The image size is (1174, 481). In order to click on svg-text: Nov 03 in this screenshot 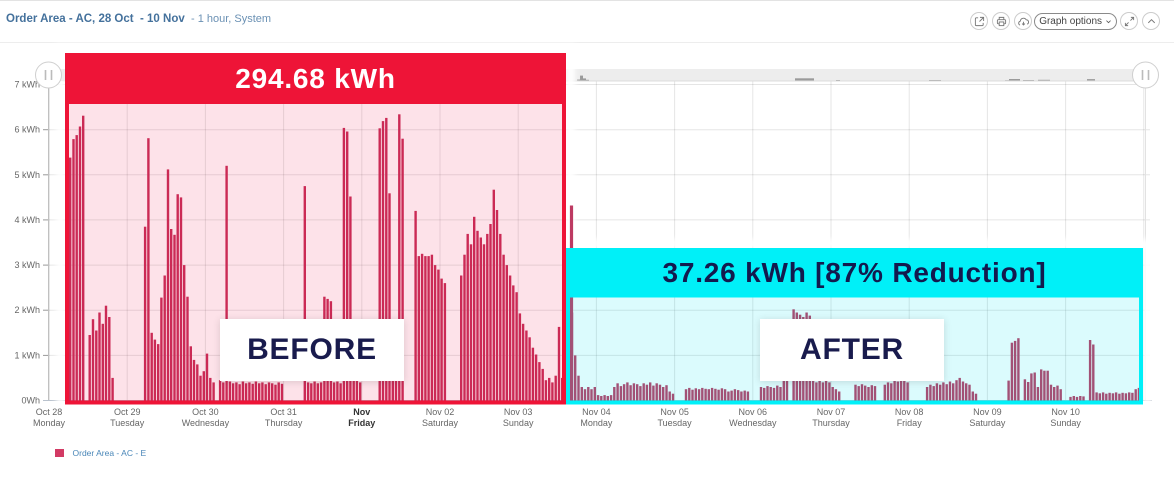, I will do `click(518, 412)`.